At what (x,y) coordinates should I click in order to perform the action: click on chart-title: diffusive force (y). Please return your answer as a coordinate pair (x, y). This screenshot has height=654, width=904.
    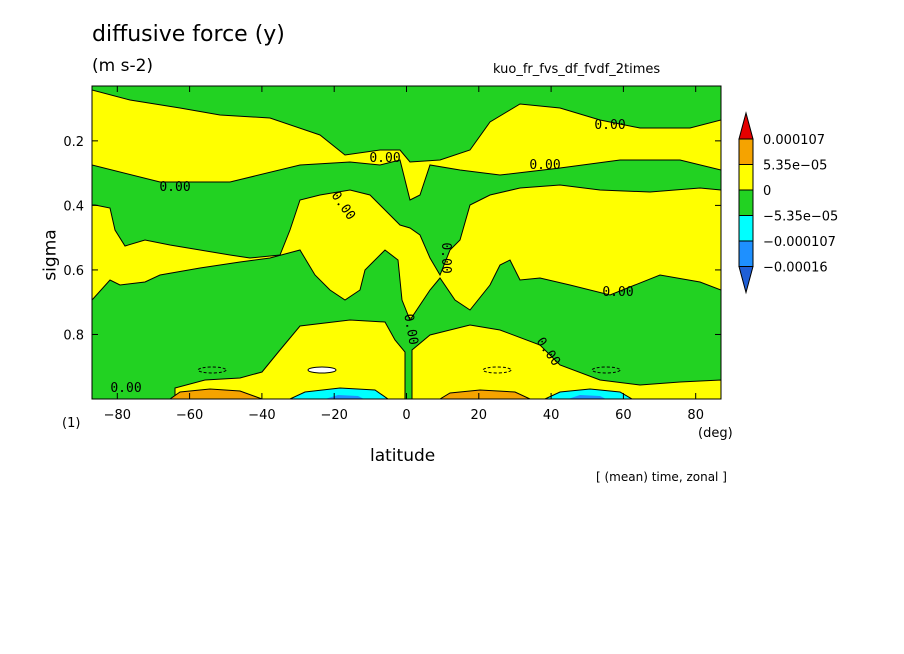
    Looking at the image, I should click on (188, 34).